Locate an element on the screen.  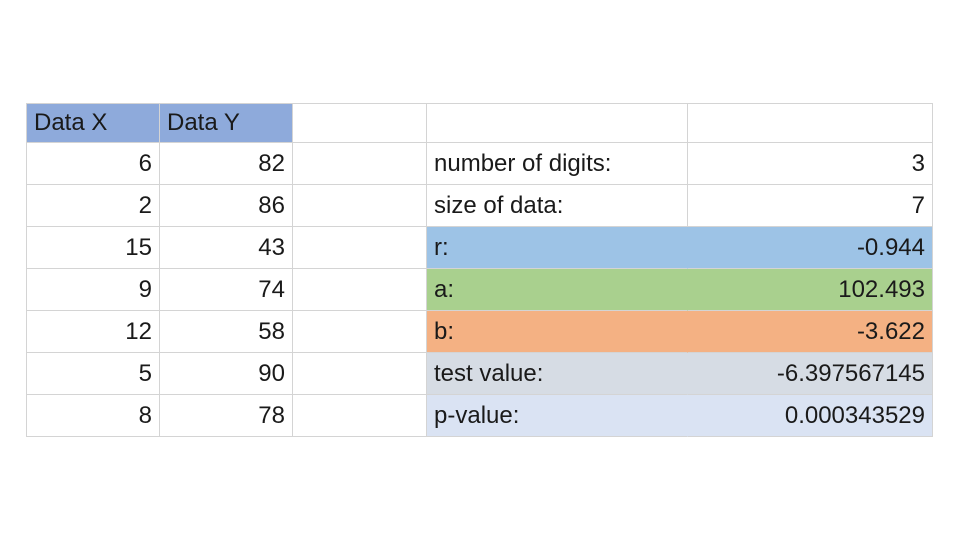
table-row: 9 74 a: 102.493 is located at coordinates (479, 290).